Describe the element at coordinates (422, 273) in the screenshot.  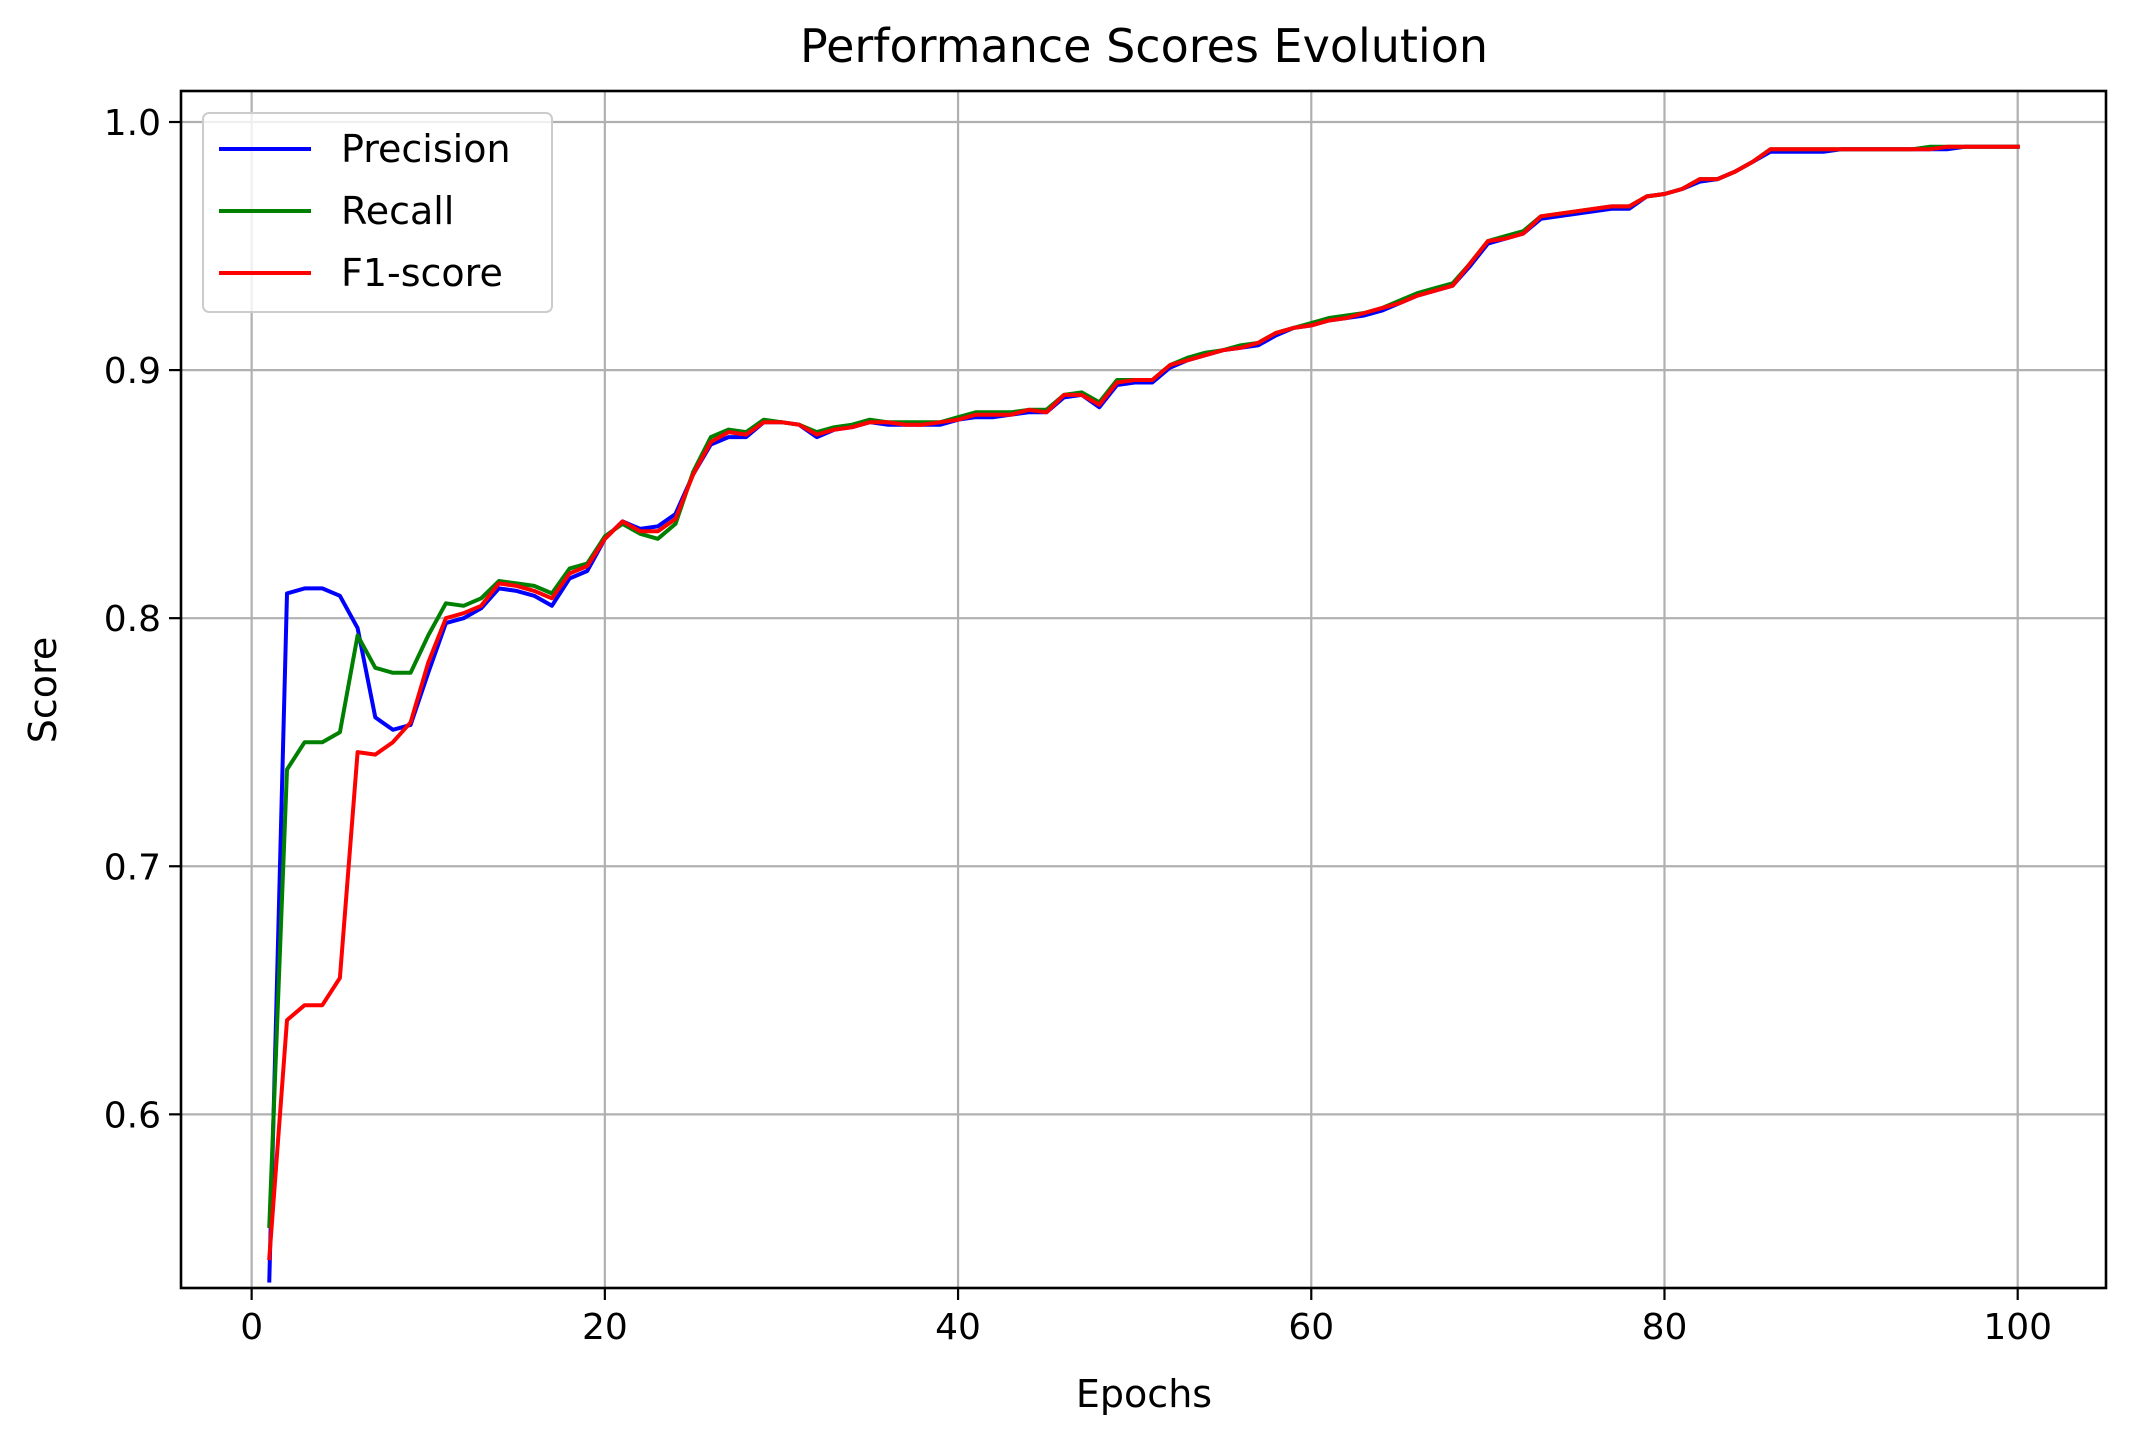
I see `legend-label-f1-score: F1-score` at that location.